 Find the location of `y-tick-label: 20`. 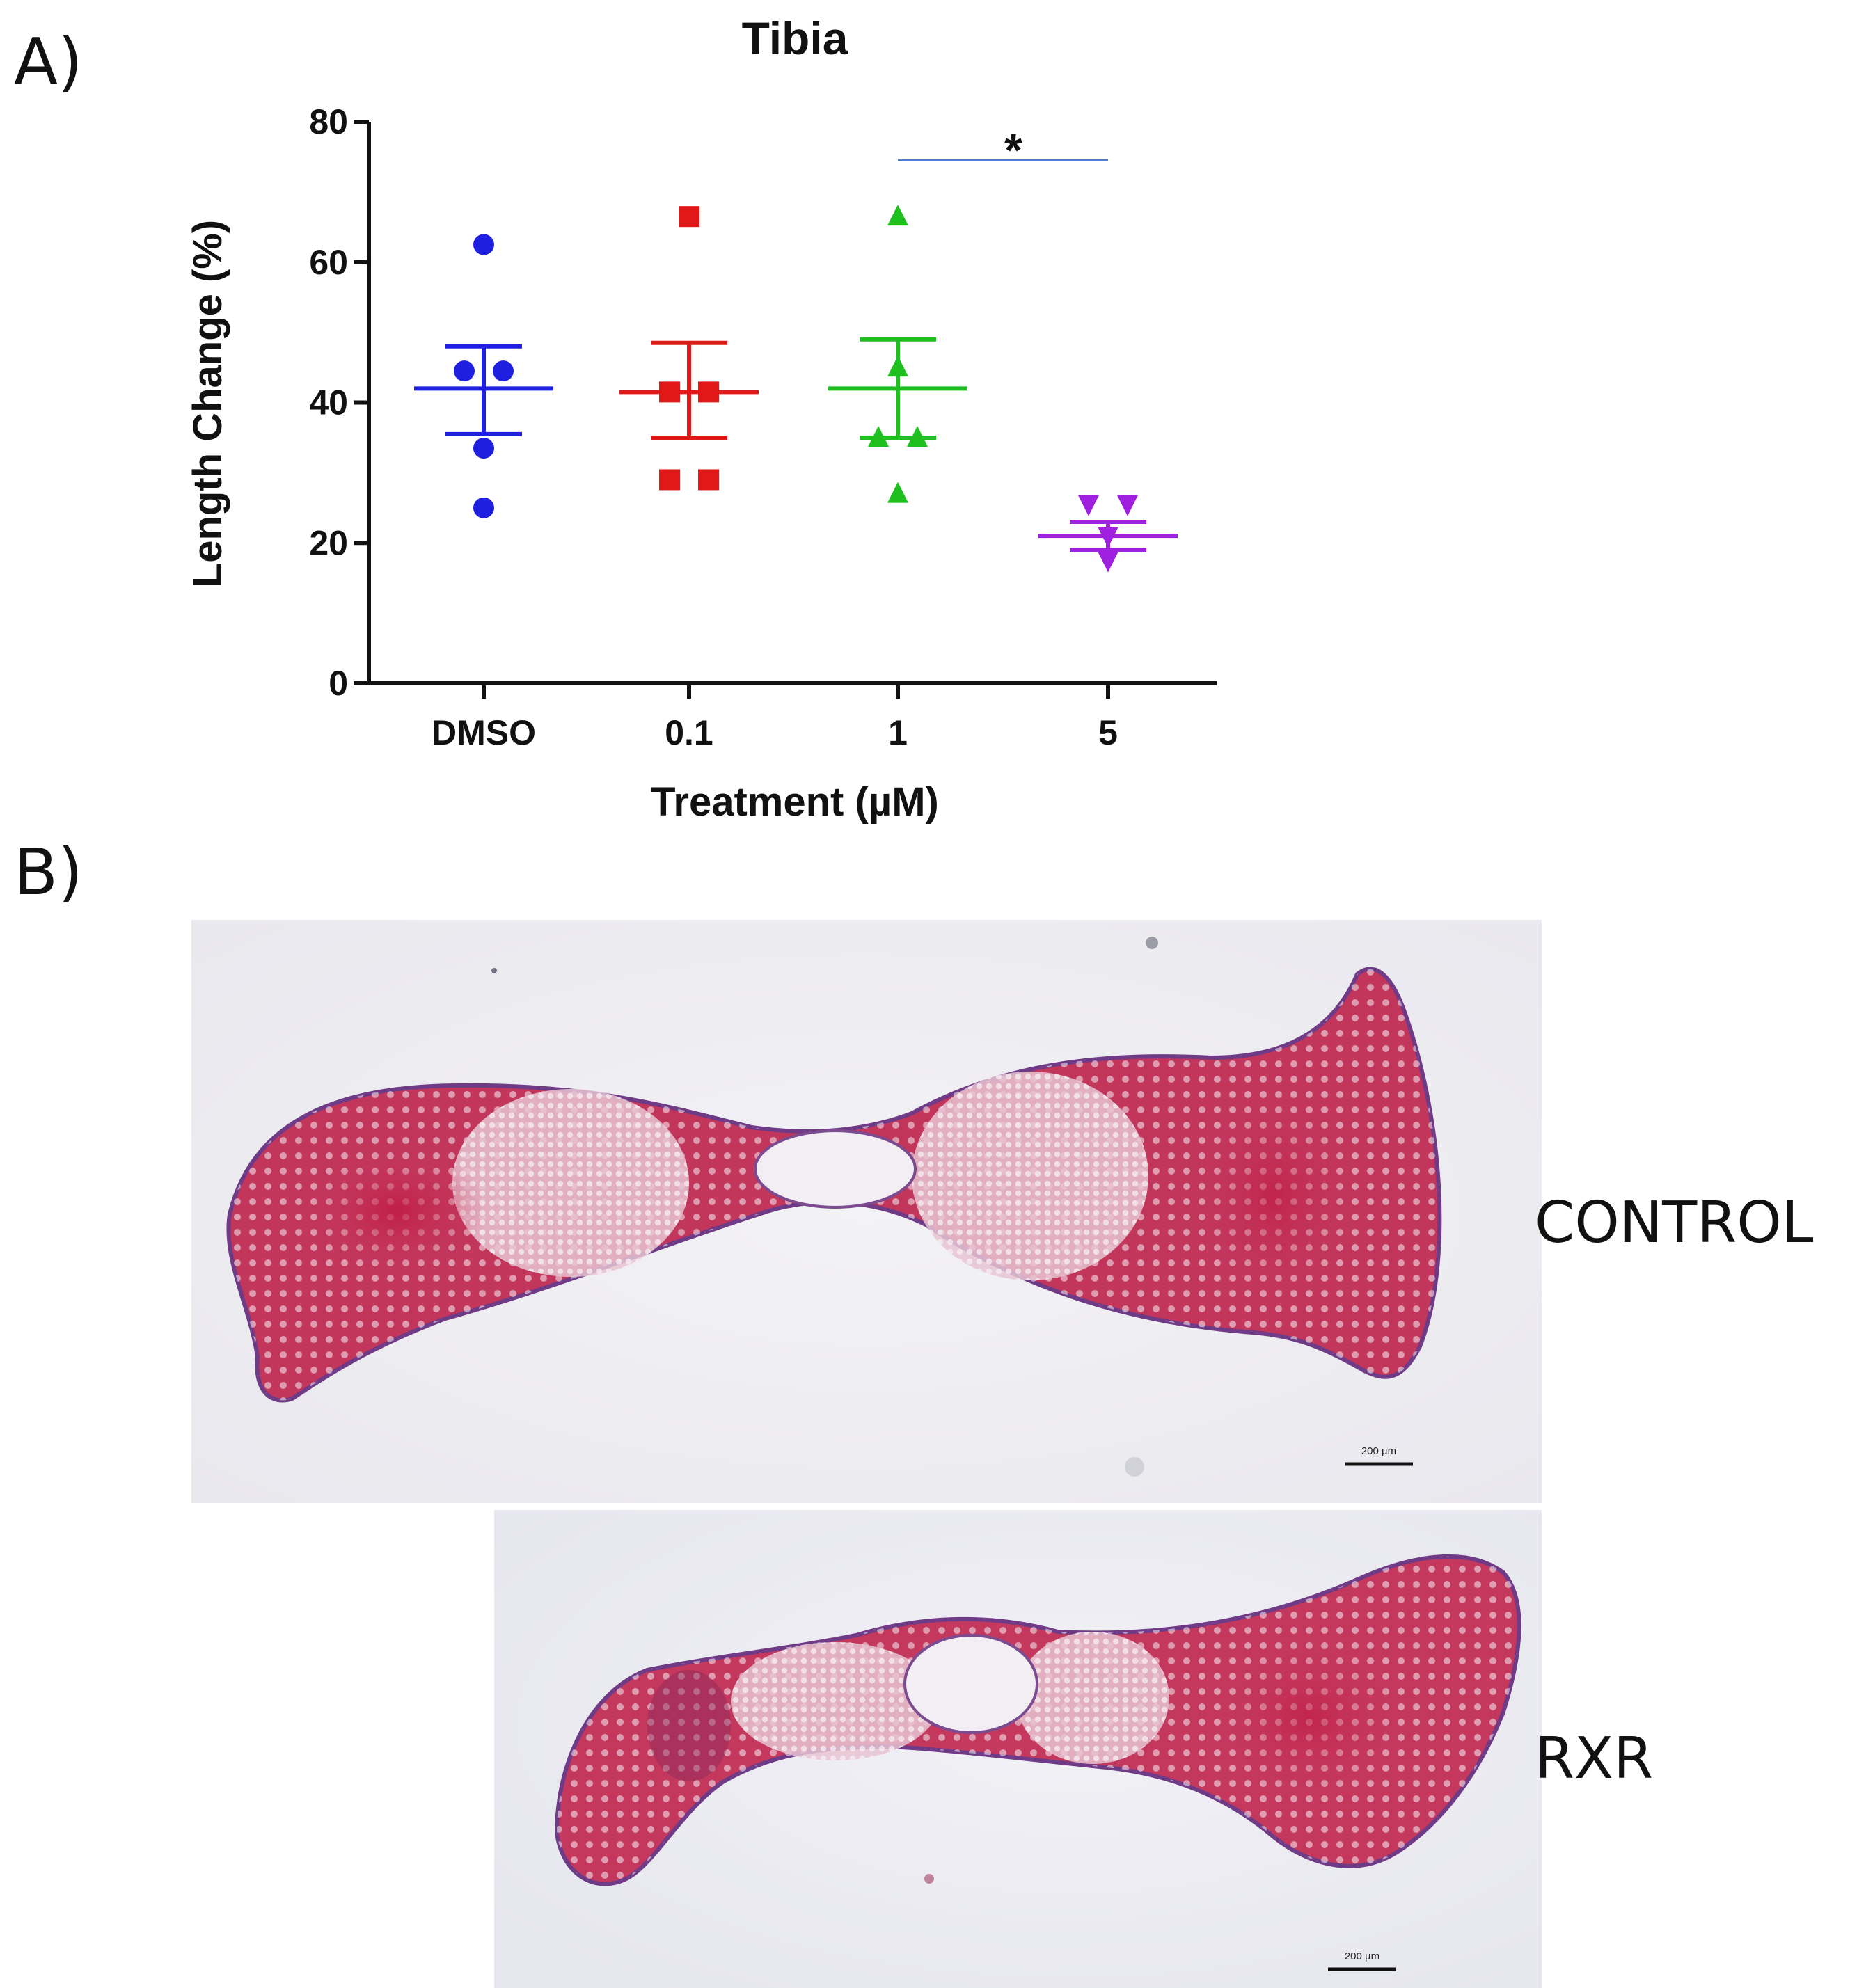

y-tick-label: 20 is located at coordinates (328, 542).